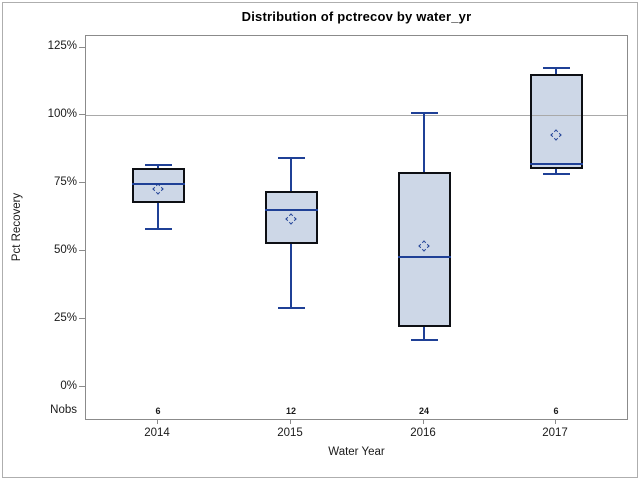  Describe the element at coordinates (157, 433) in the screenshot. I see `x-tick-label: 2014` at that location.